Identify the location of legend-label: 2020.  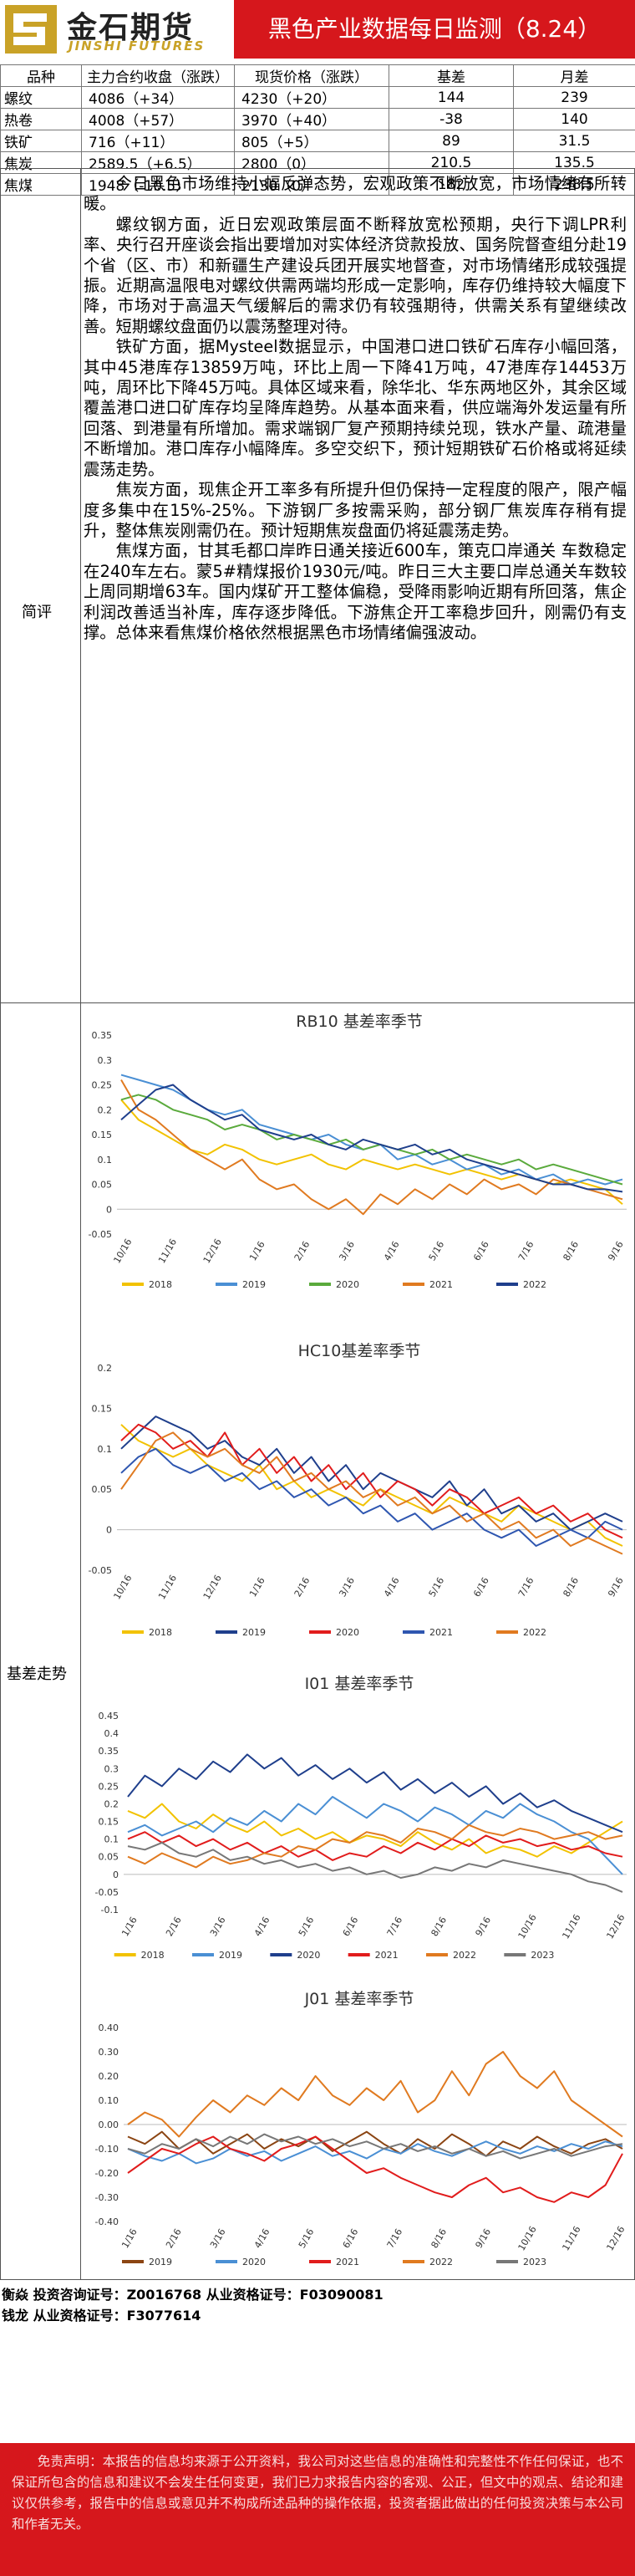
(308, 1956).